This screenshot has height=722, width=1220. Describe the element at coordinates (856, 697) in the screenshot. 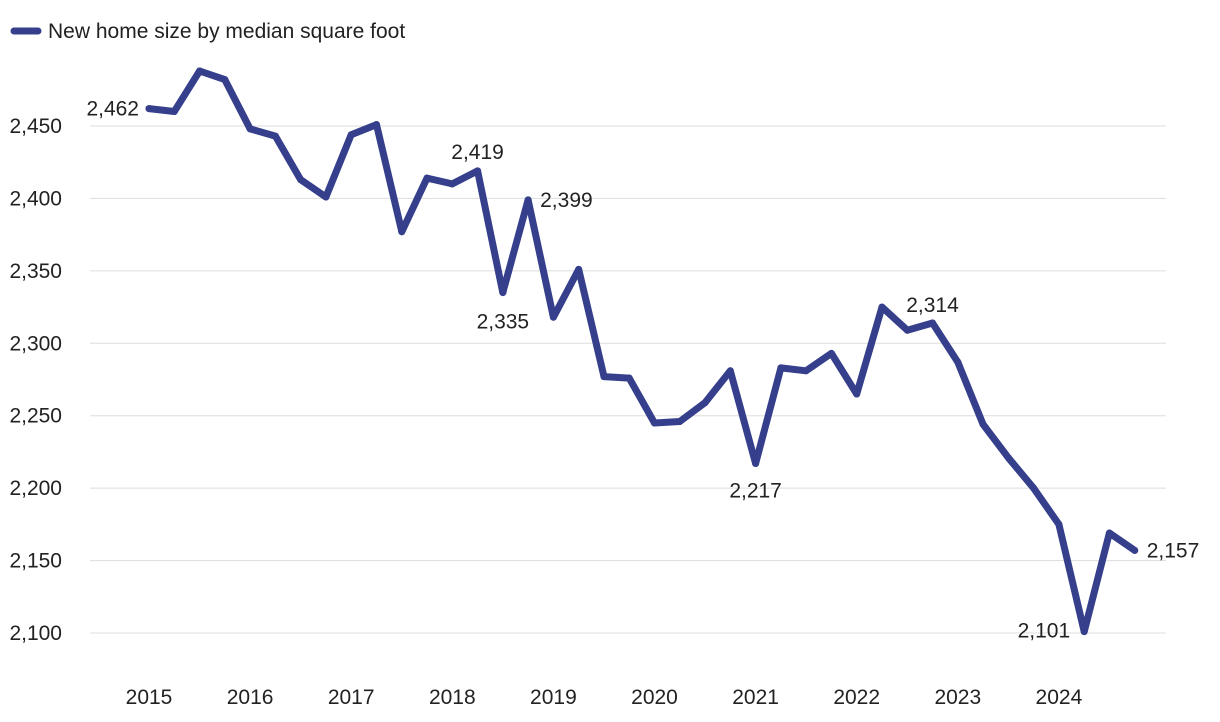

I see `x-tick-label: 2022` at that location.